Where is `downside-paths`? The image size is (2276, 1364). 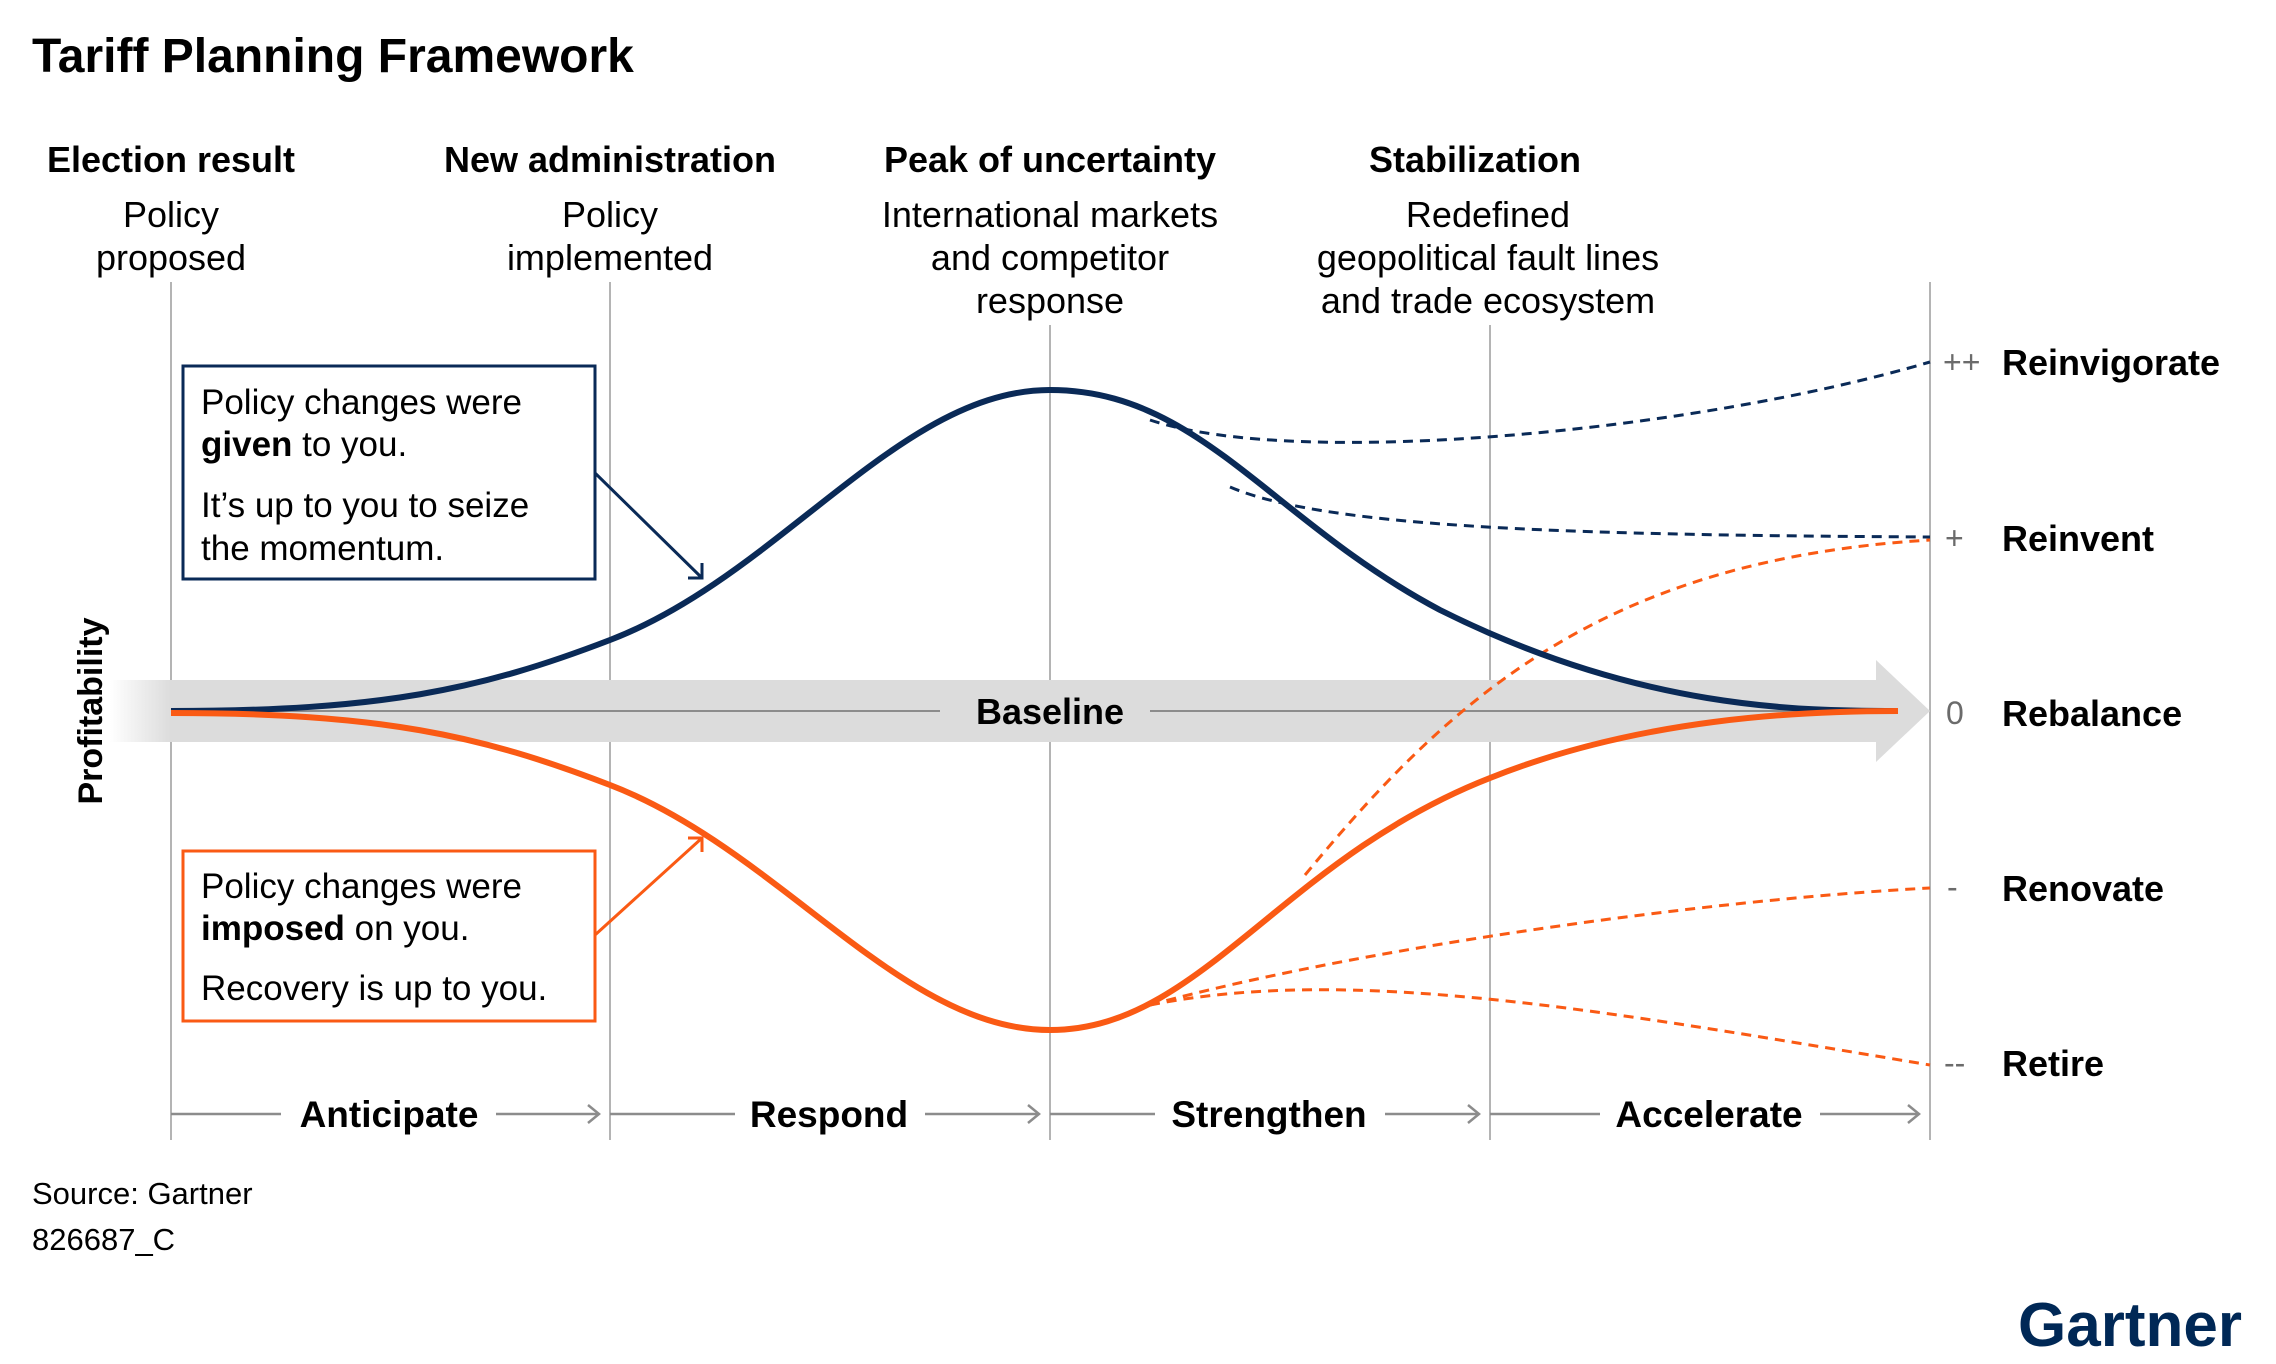 downside-paths is located at coordinates (1540, 802).